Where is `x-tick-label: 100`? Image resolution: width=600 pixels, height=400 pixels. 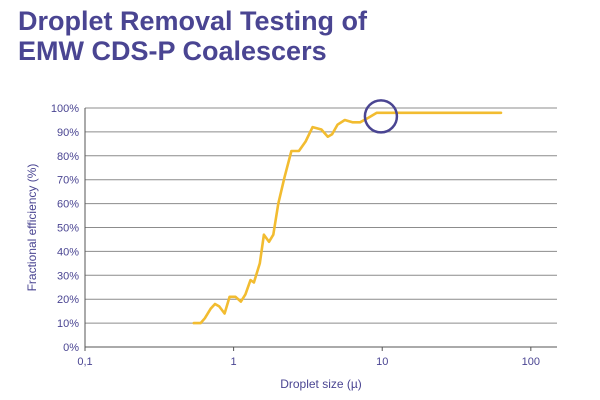
x-tick-label: 100 is located at coordinates (531, 362).